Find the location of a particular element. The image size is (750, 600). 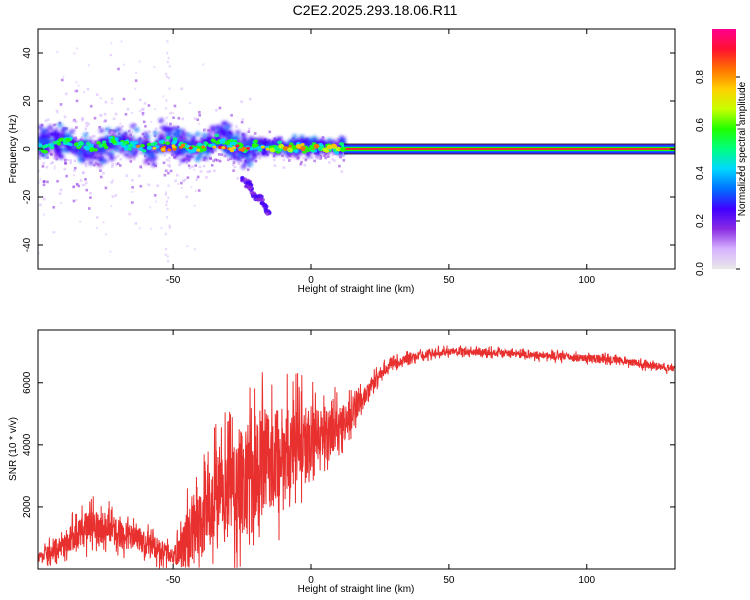

colorbar-tick-label: 0.8 is located at coordinates (700, 77).